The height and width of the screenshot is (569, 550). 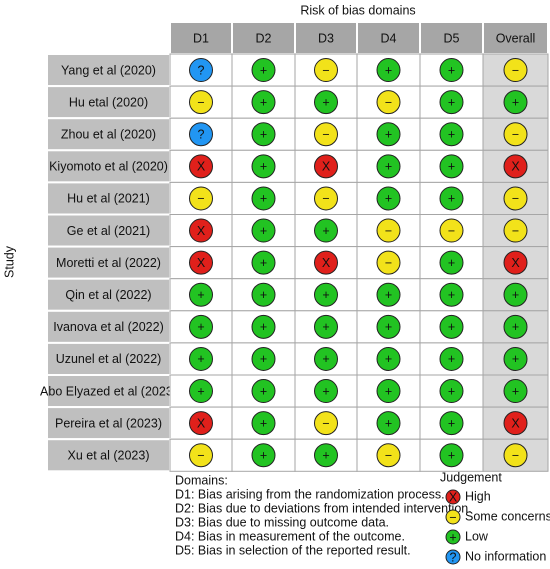 I want to click on domains-title: Domains:, so click(x=201, y=480).